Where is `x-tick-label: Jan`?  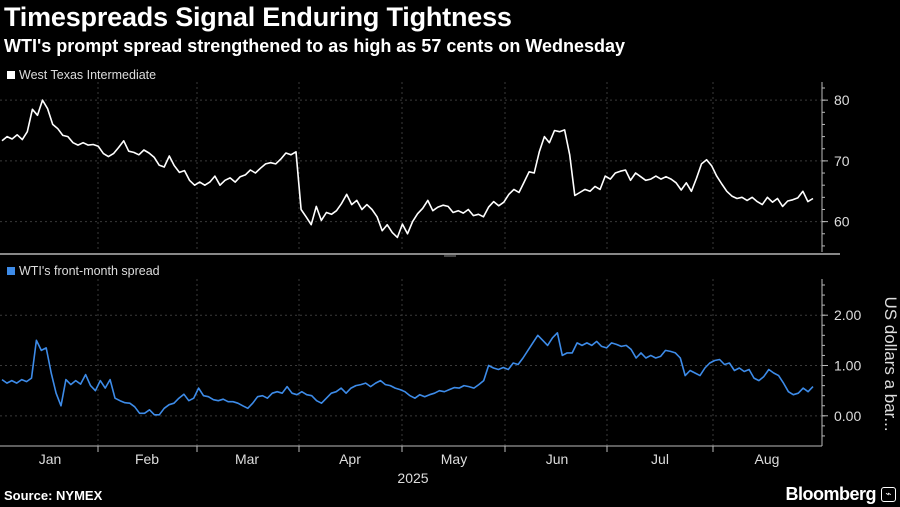
x-tick-label: Jan is located at coordinates (50, 459).